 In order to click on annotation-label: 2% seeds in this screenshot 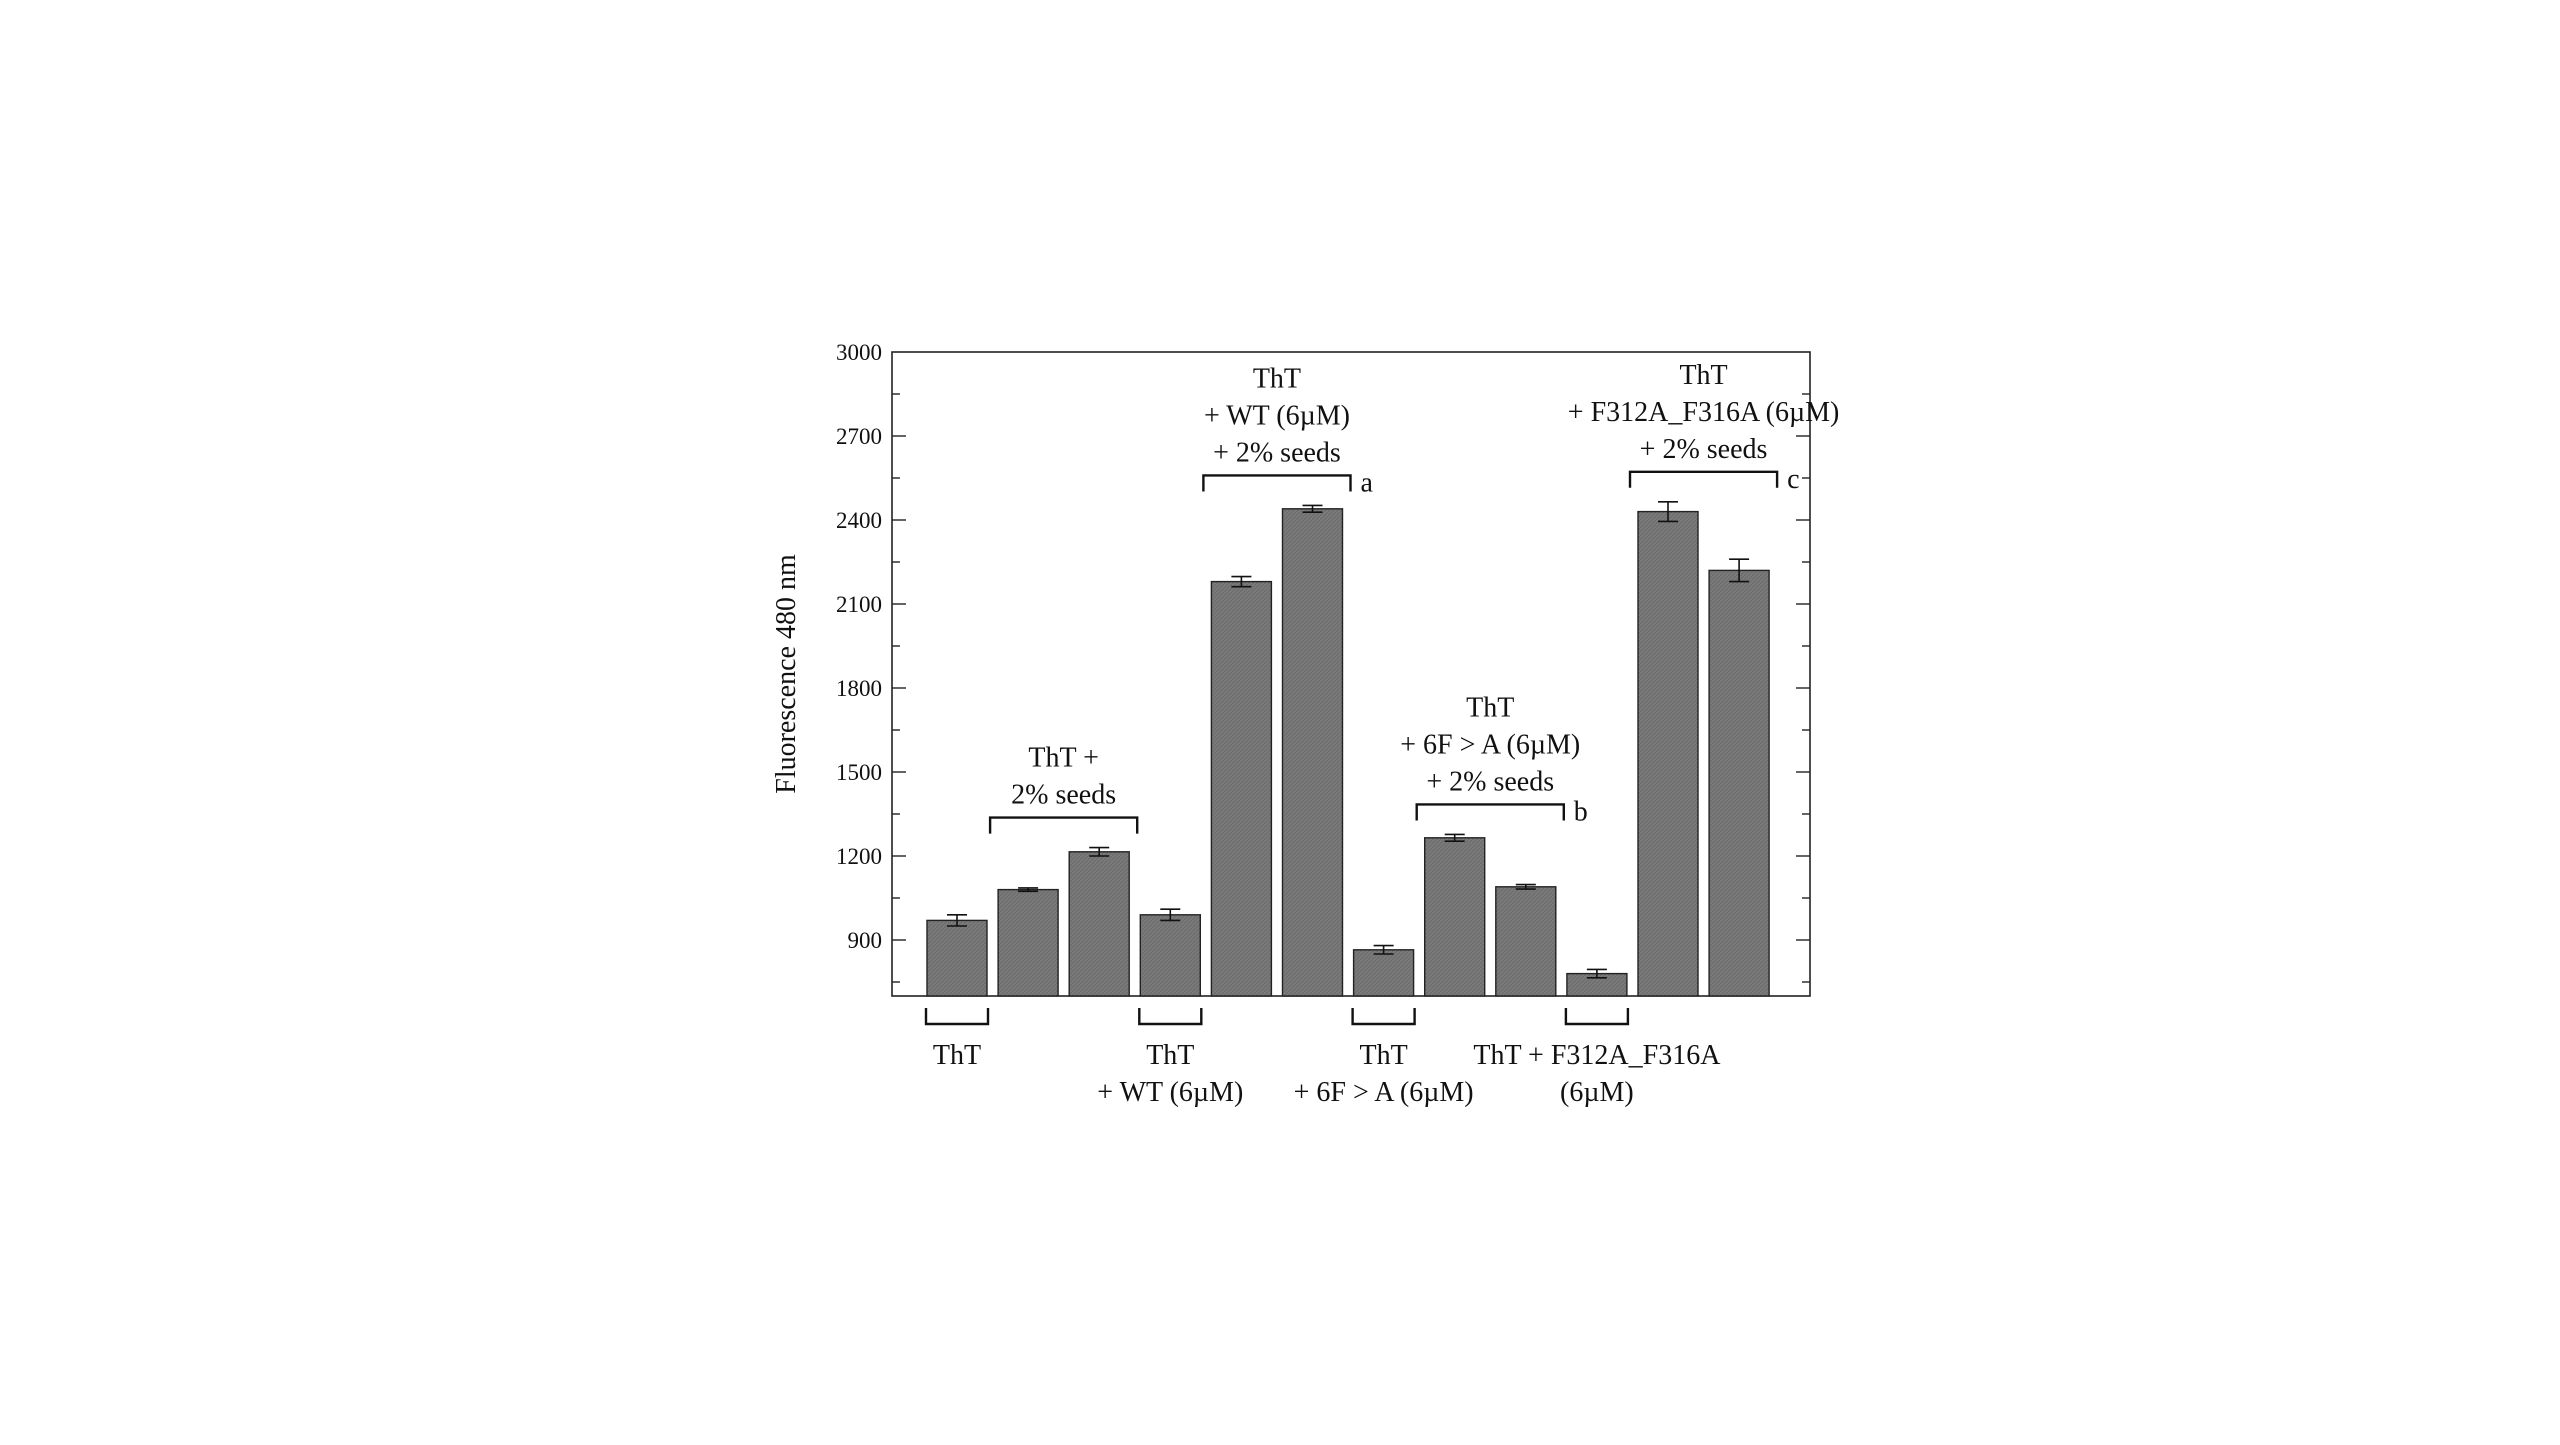, I will do `click(1063, 795)`.